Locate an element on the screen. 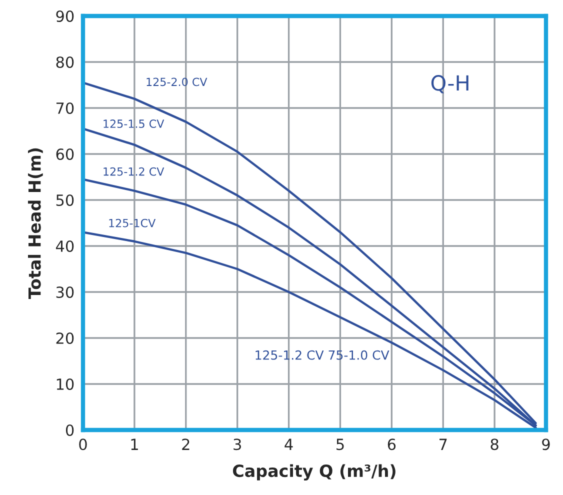 The width and height of the screenshot is (563, 495). y-tick-label: 40 is located at coordinates (65, 246).